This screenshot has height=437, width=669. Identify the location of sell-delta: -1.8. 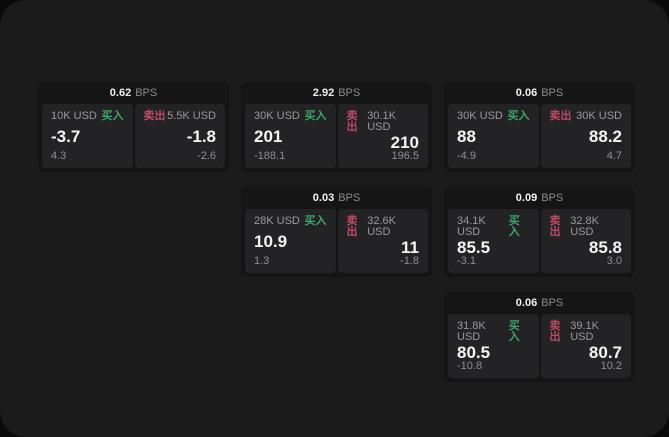
(409, 261).